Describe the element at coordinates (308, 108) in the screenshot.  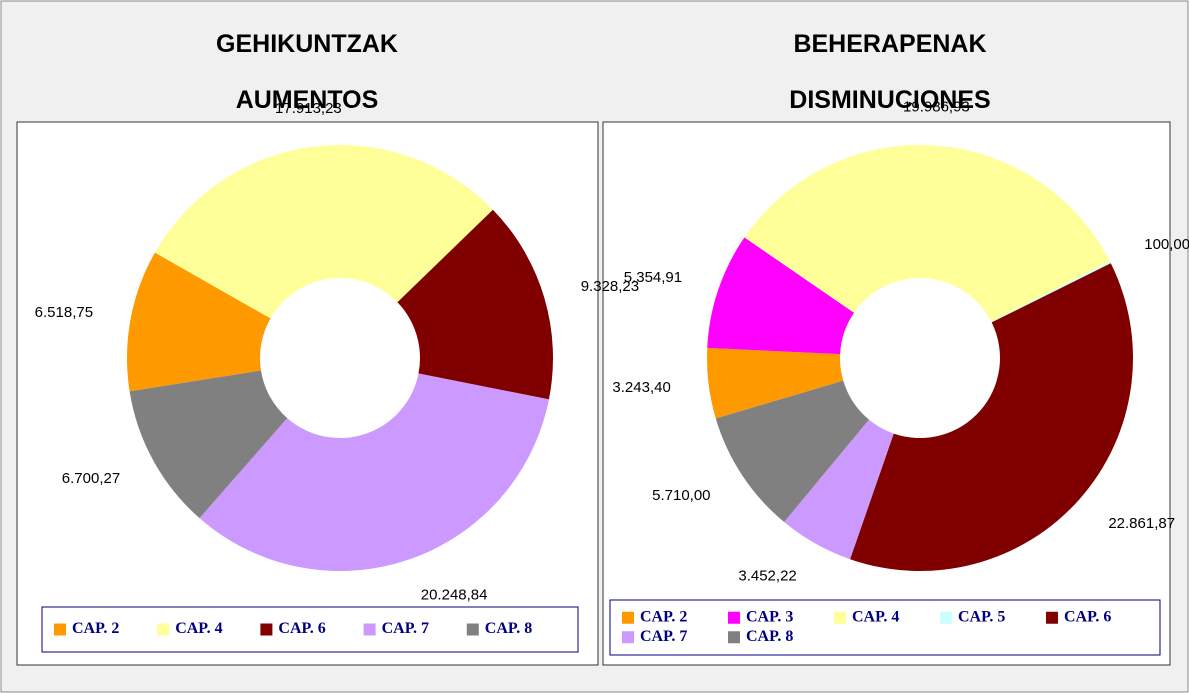
I see `data-label: 17.913,23` at that location.